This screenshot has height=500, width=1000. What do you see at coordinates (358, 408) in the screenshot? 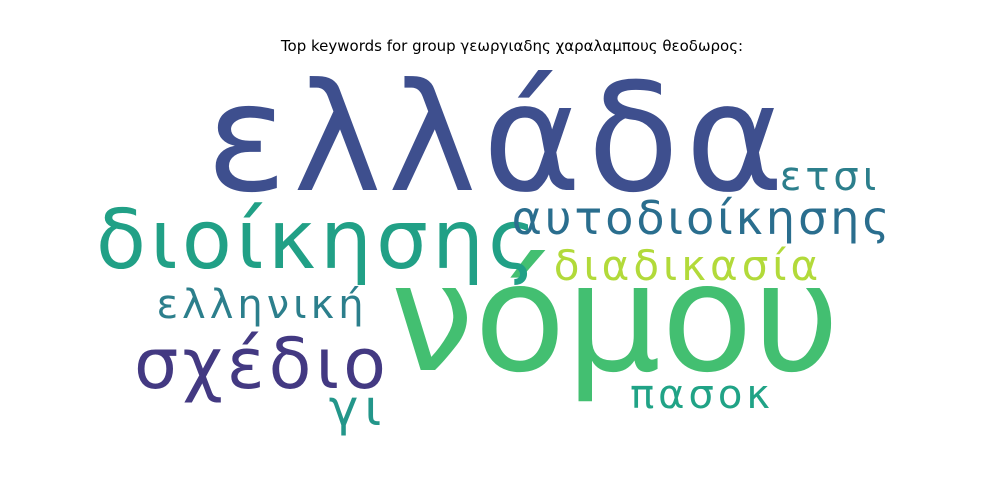
I see `word-10: γι` at bounding box center [358, 408].